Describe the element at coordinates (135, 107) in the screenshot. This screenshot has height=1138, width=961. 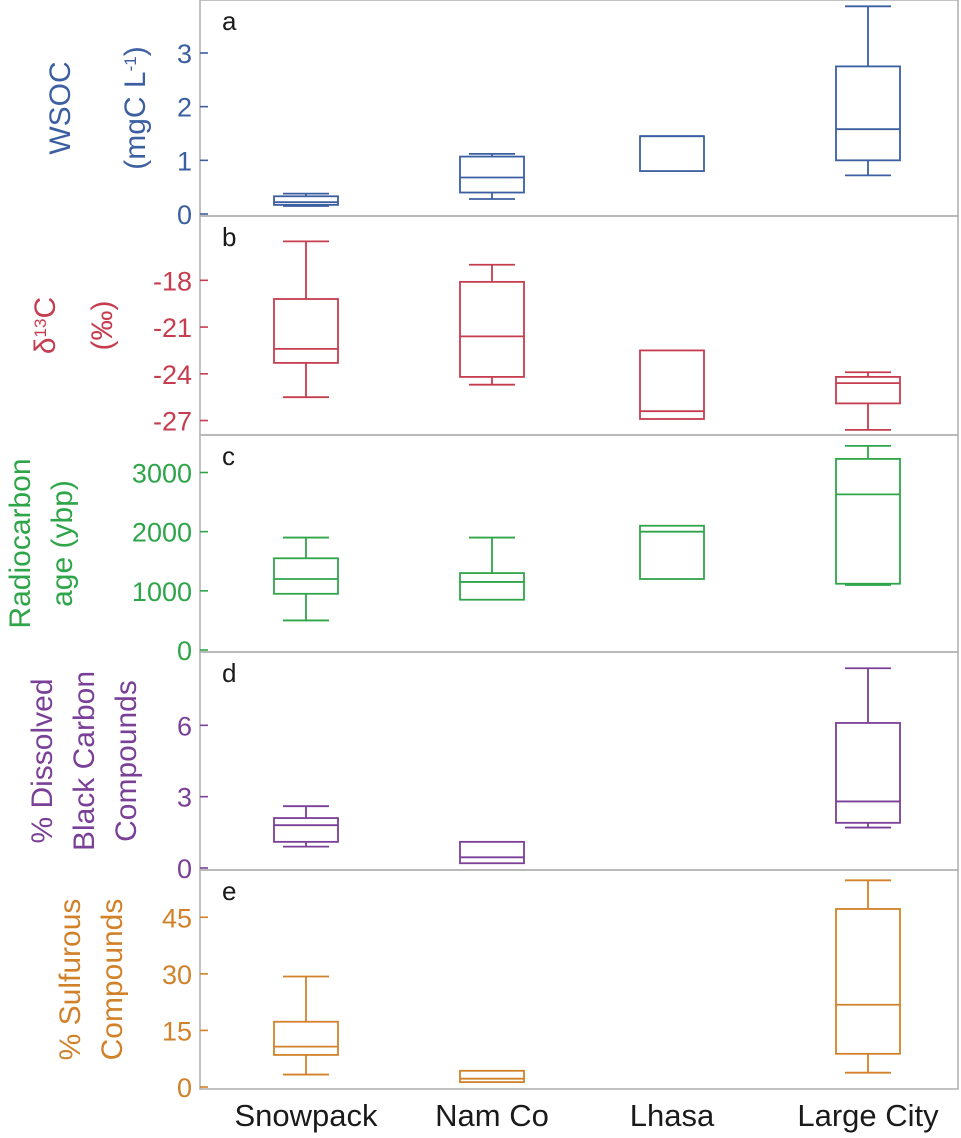
I see `y-axis-label-unit: (mgC L-1)` at that location.